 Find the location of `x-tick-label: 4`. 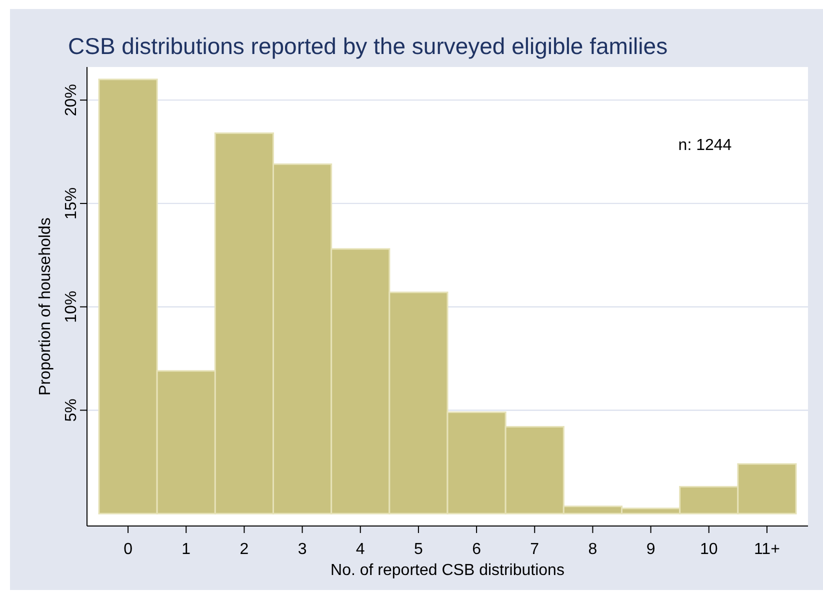

x-tick-label: 4 is located at coordinates (360, 549).